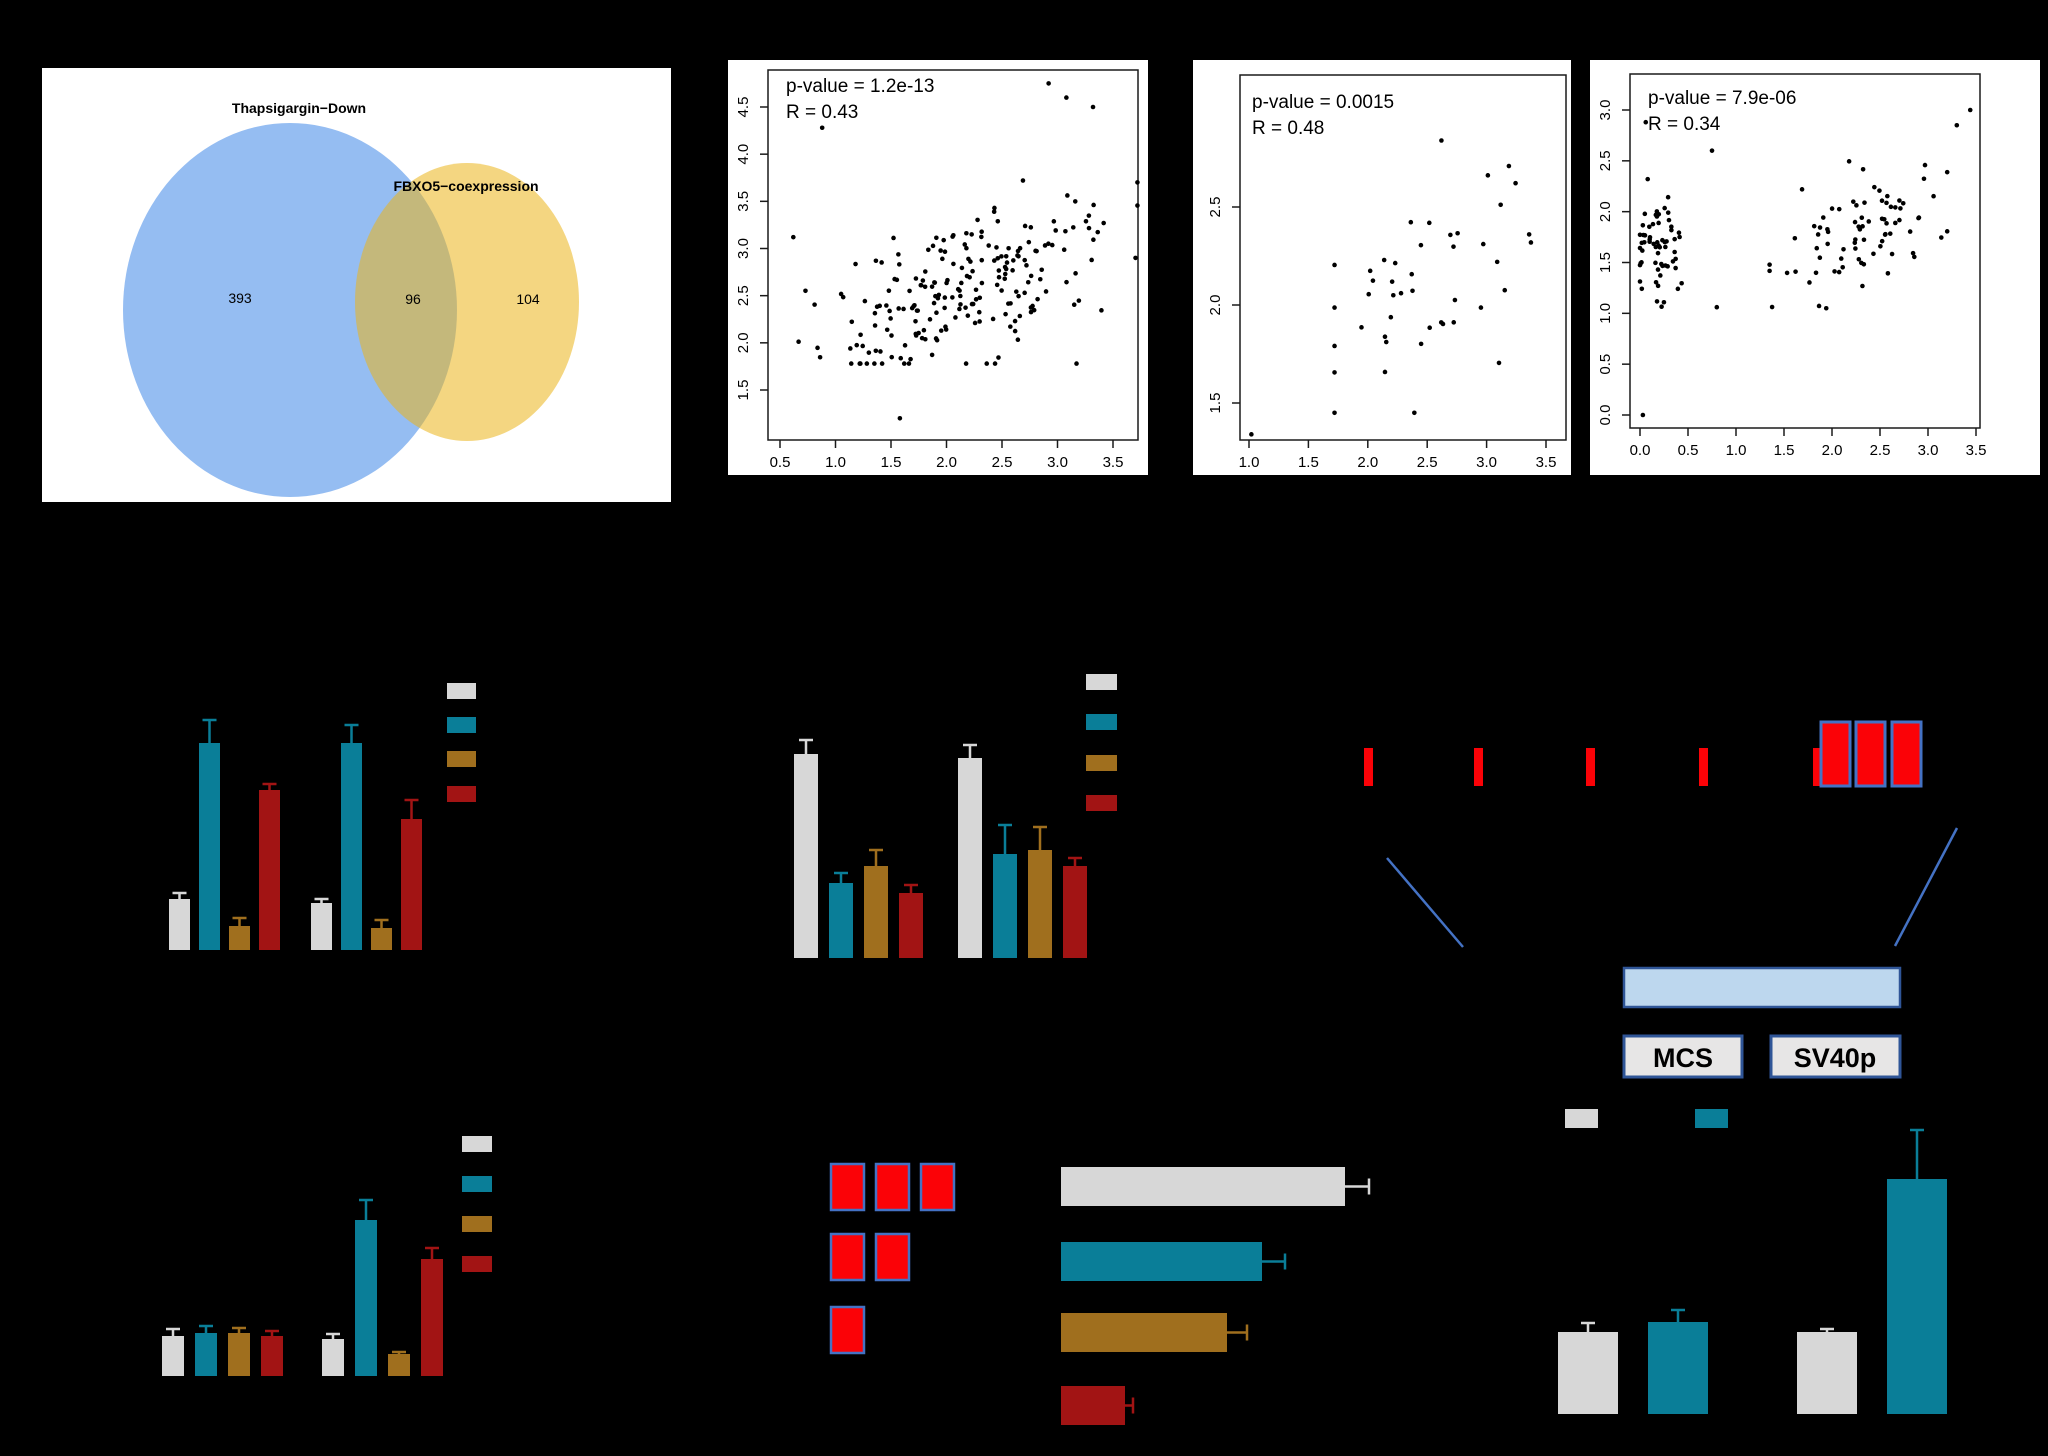 This screenshot has height=1456, width=2048. I want to click on scatter-1-r-value: R = 0.43, so click(822, 112).